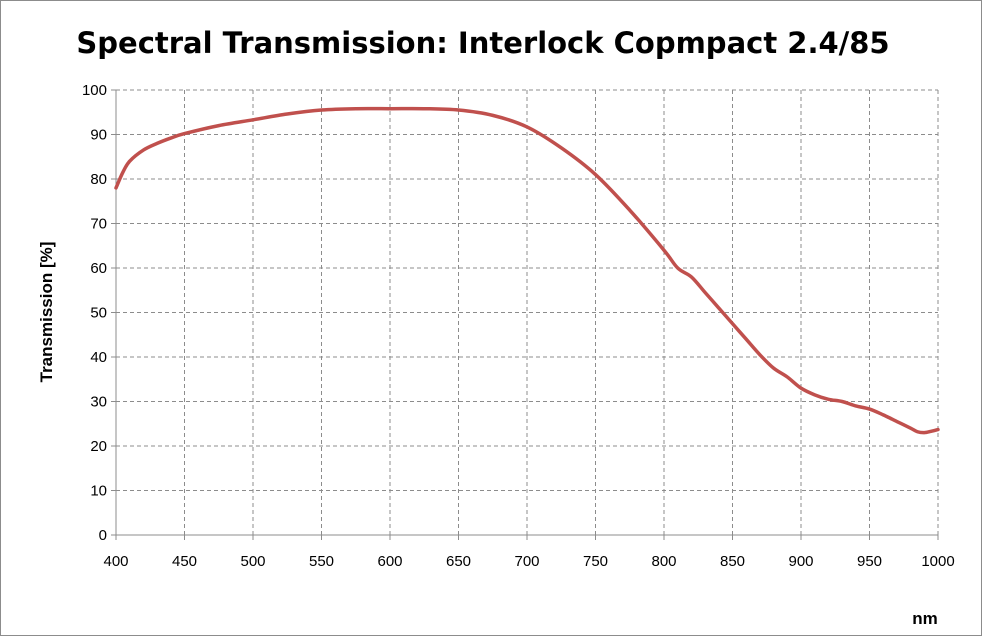  Describe the element at coordinates (98, 268) in the screenshot. I see `y-tick-label-60: 60` at that location.